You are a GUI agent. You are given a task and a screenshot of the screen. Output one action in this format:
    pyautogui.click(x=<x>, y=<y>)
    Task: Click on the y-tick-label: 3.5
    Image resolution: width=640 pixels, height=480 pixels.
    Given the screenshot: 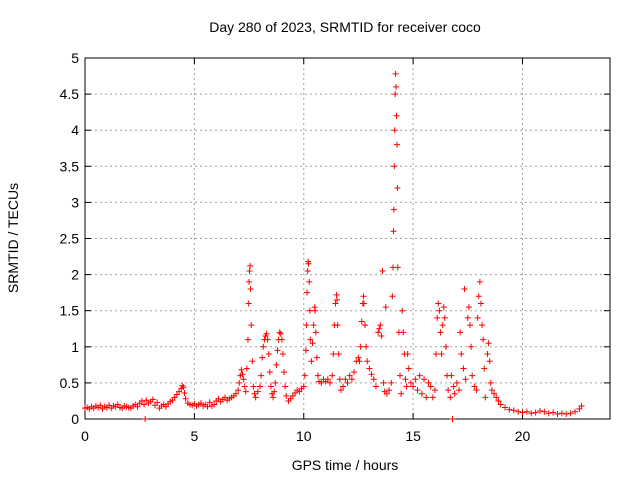 What is the action you would take?
    pyautogui.click(x=70, y=166)
    